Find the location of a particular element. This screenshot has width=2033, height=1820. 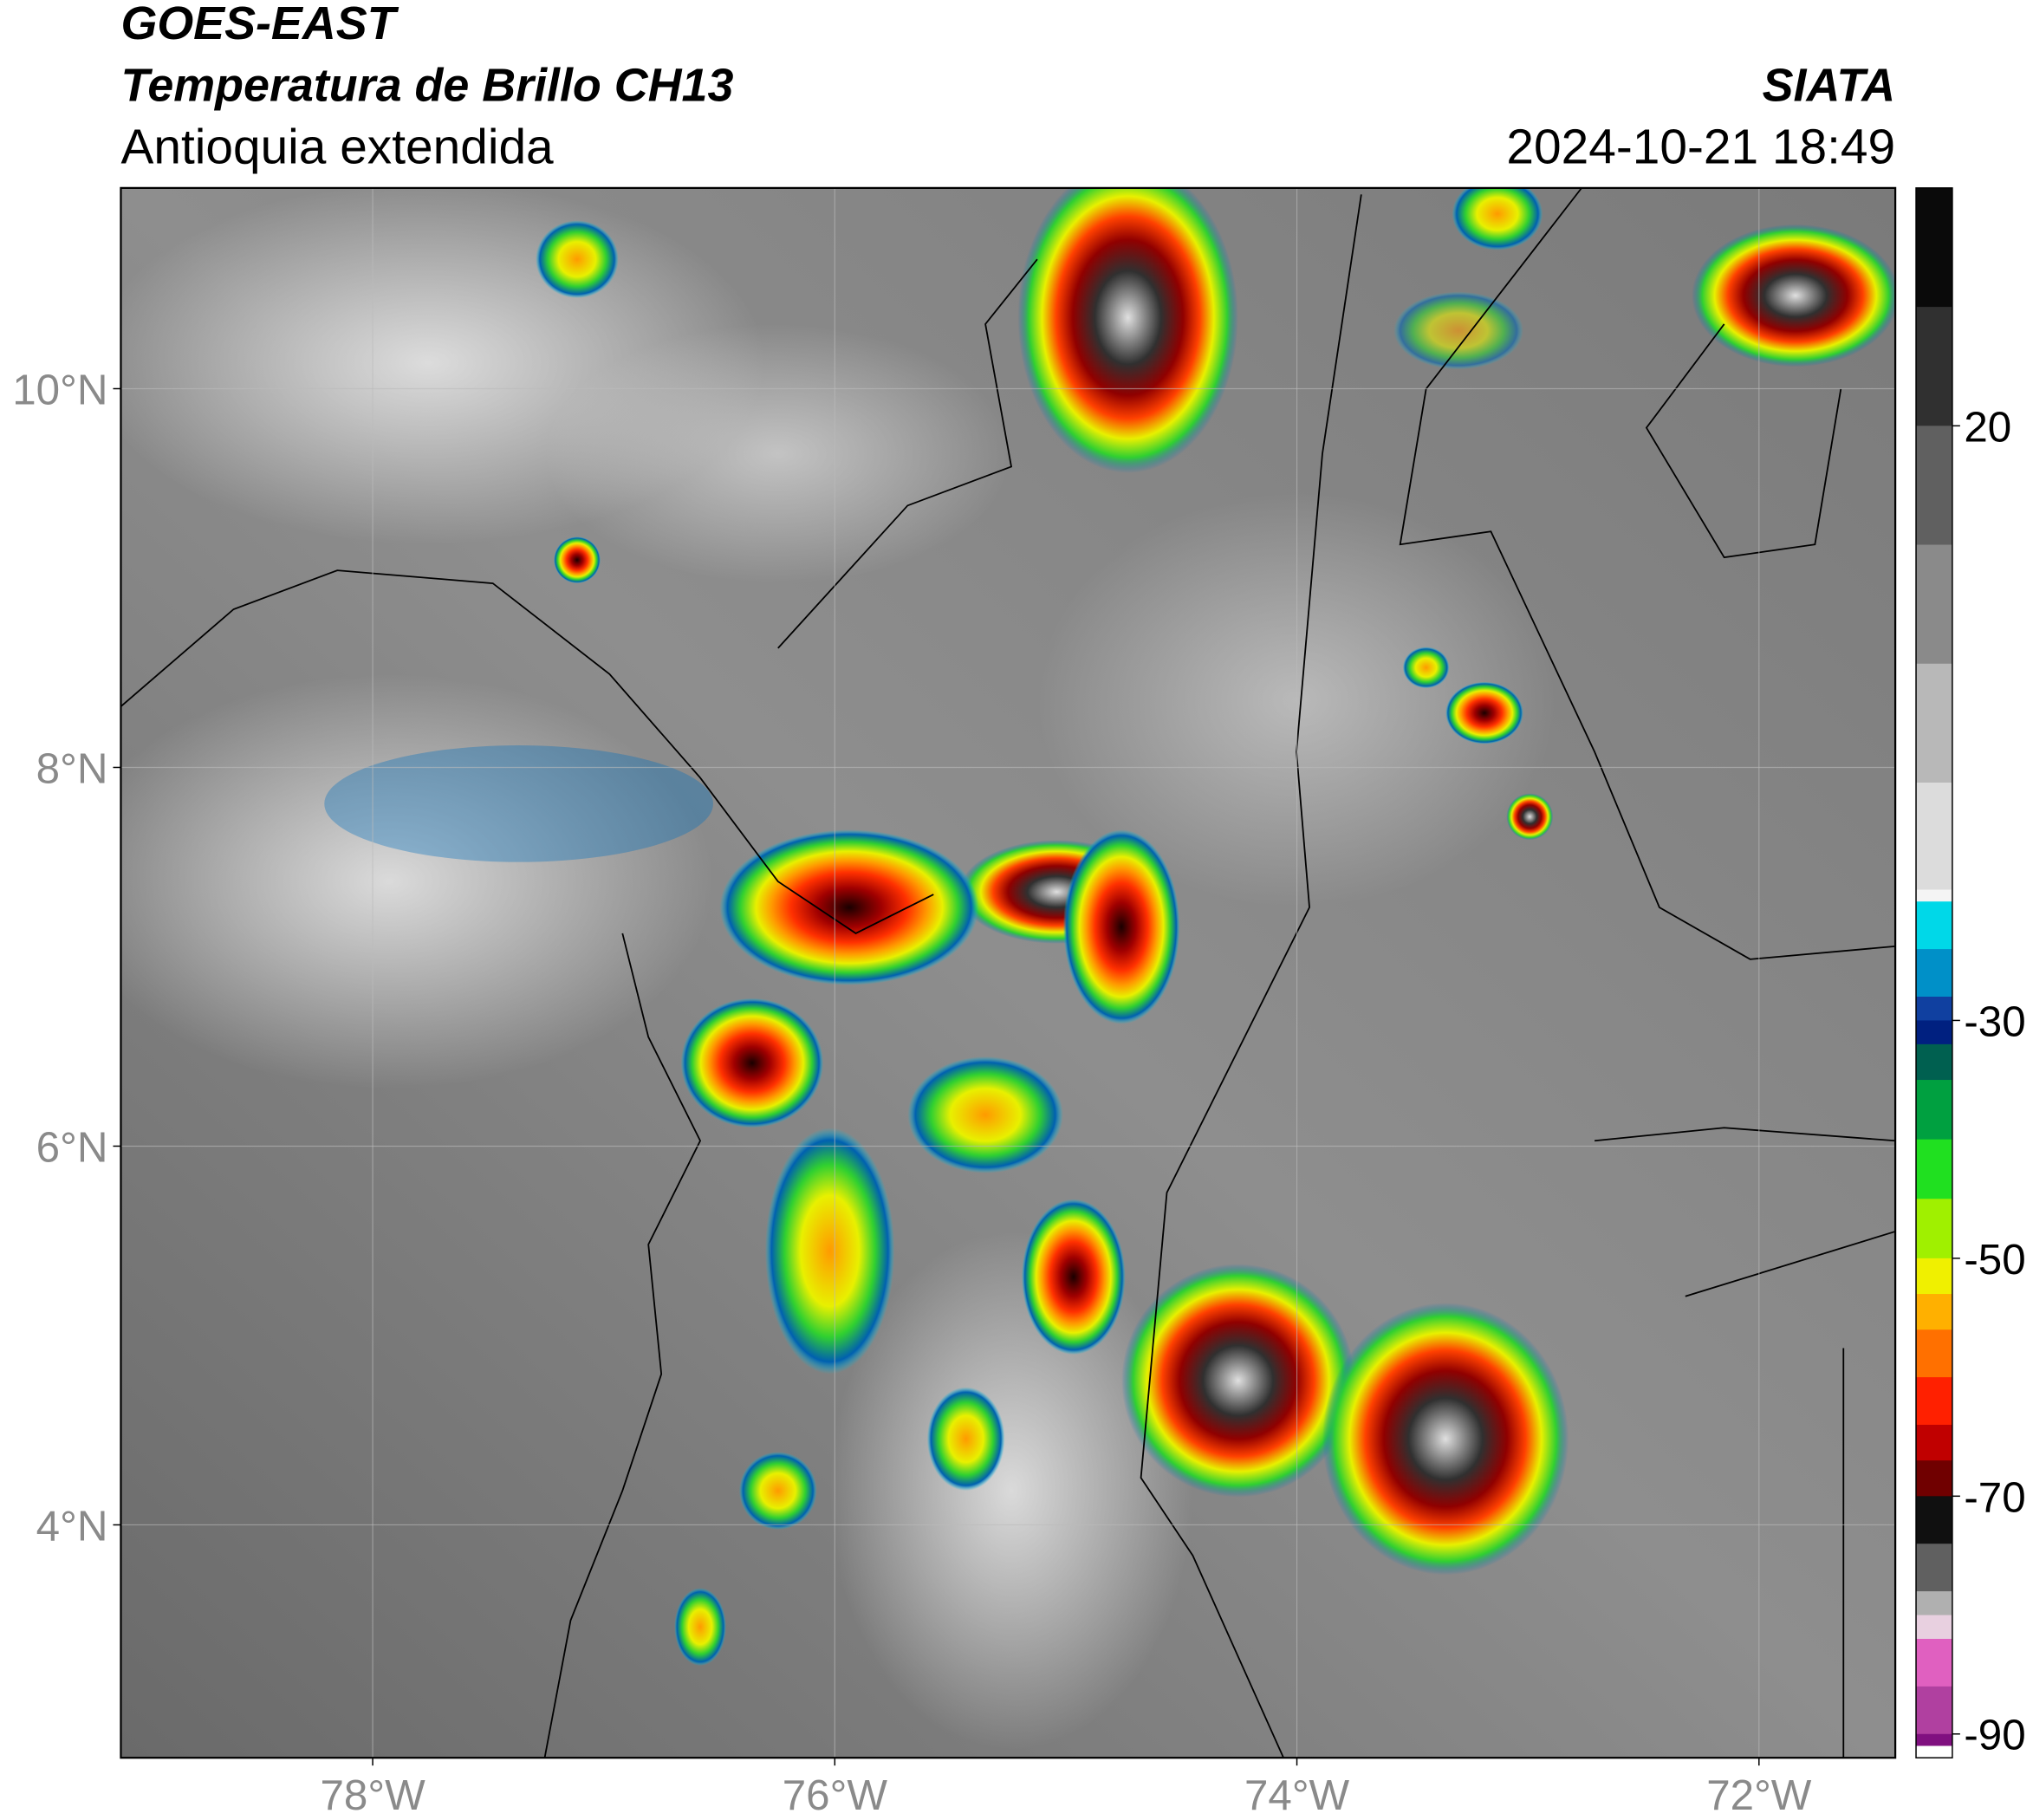

colorbar-frame is located at coordinates (1934, 972).